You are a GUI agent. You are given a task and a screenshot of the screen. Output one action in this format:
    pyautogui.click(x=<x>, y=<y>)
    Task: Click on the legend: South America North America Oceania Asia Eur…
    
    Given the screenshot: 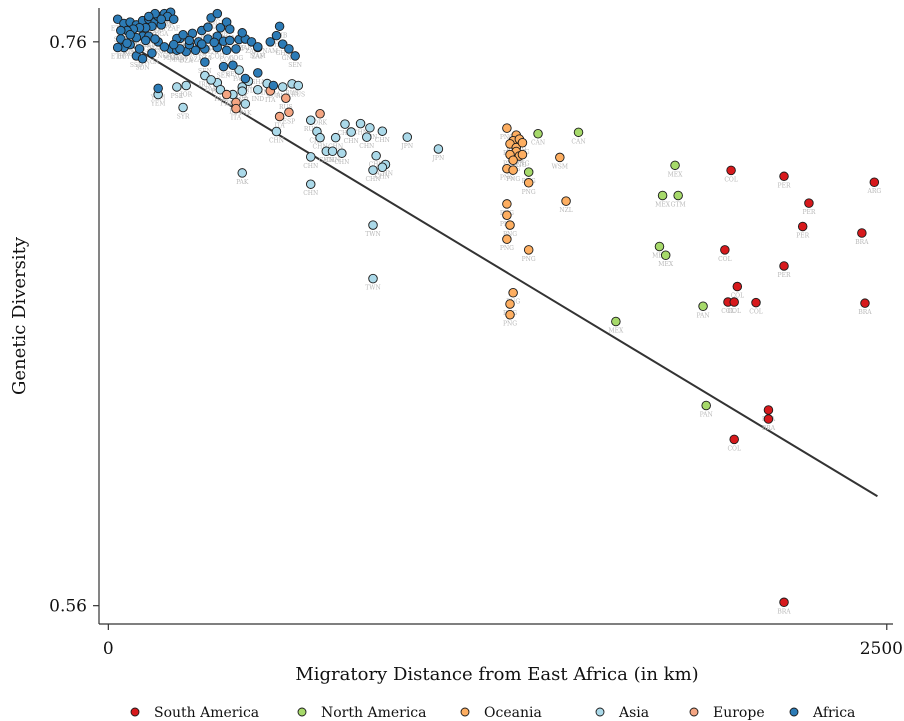 What is the action you would take?
    pyautogui.click(x=492, y=713)
    